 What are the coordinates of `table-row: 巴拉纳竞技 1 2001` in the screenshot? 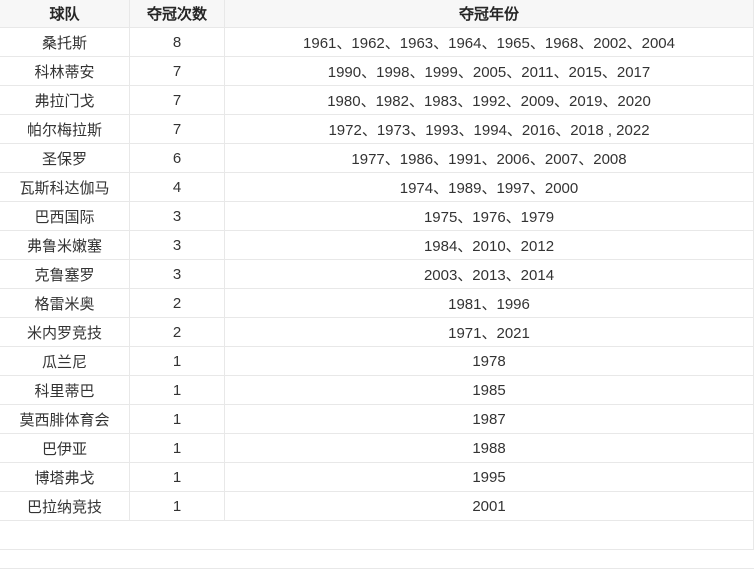 It's located at (377, 506).